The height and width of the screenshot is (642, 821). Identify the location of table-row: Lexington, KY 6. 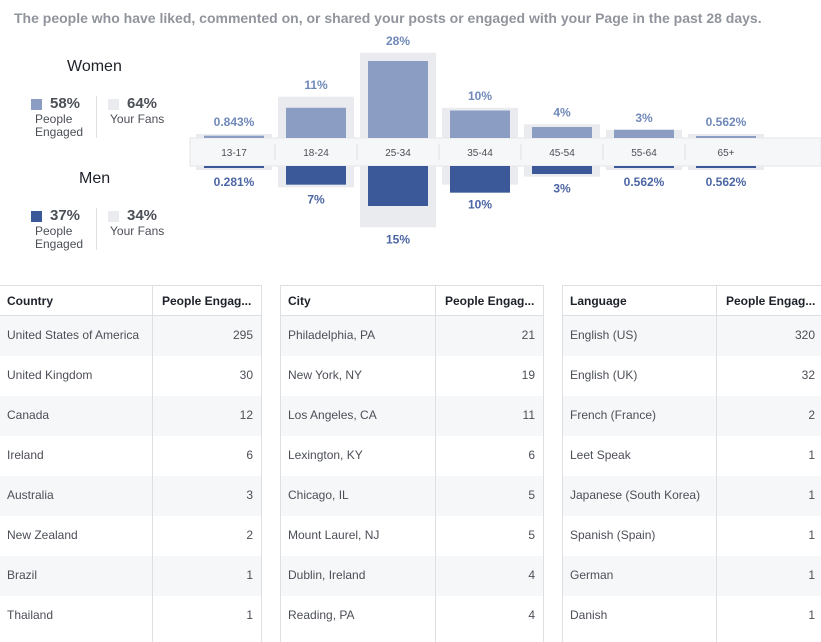
(412, 456).